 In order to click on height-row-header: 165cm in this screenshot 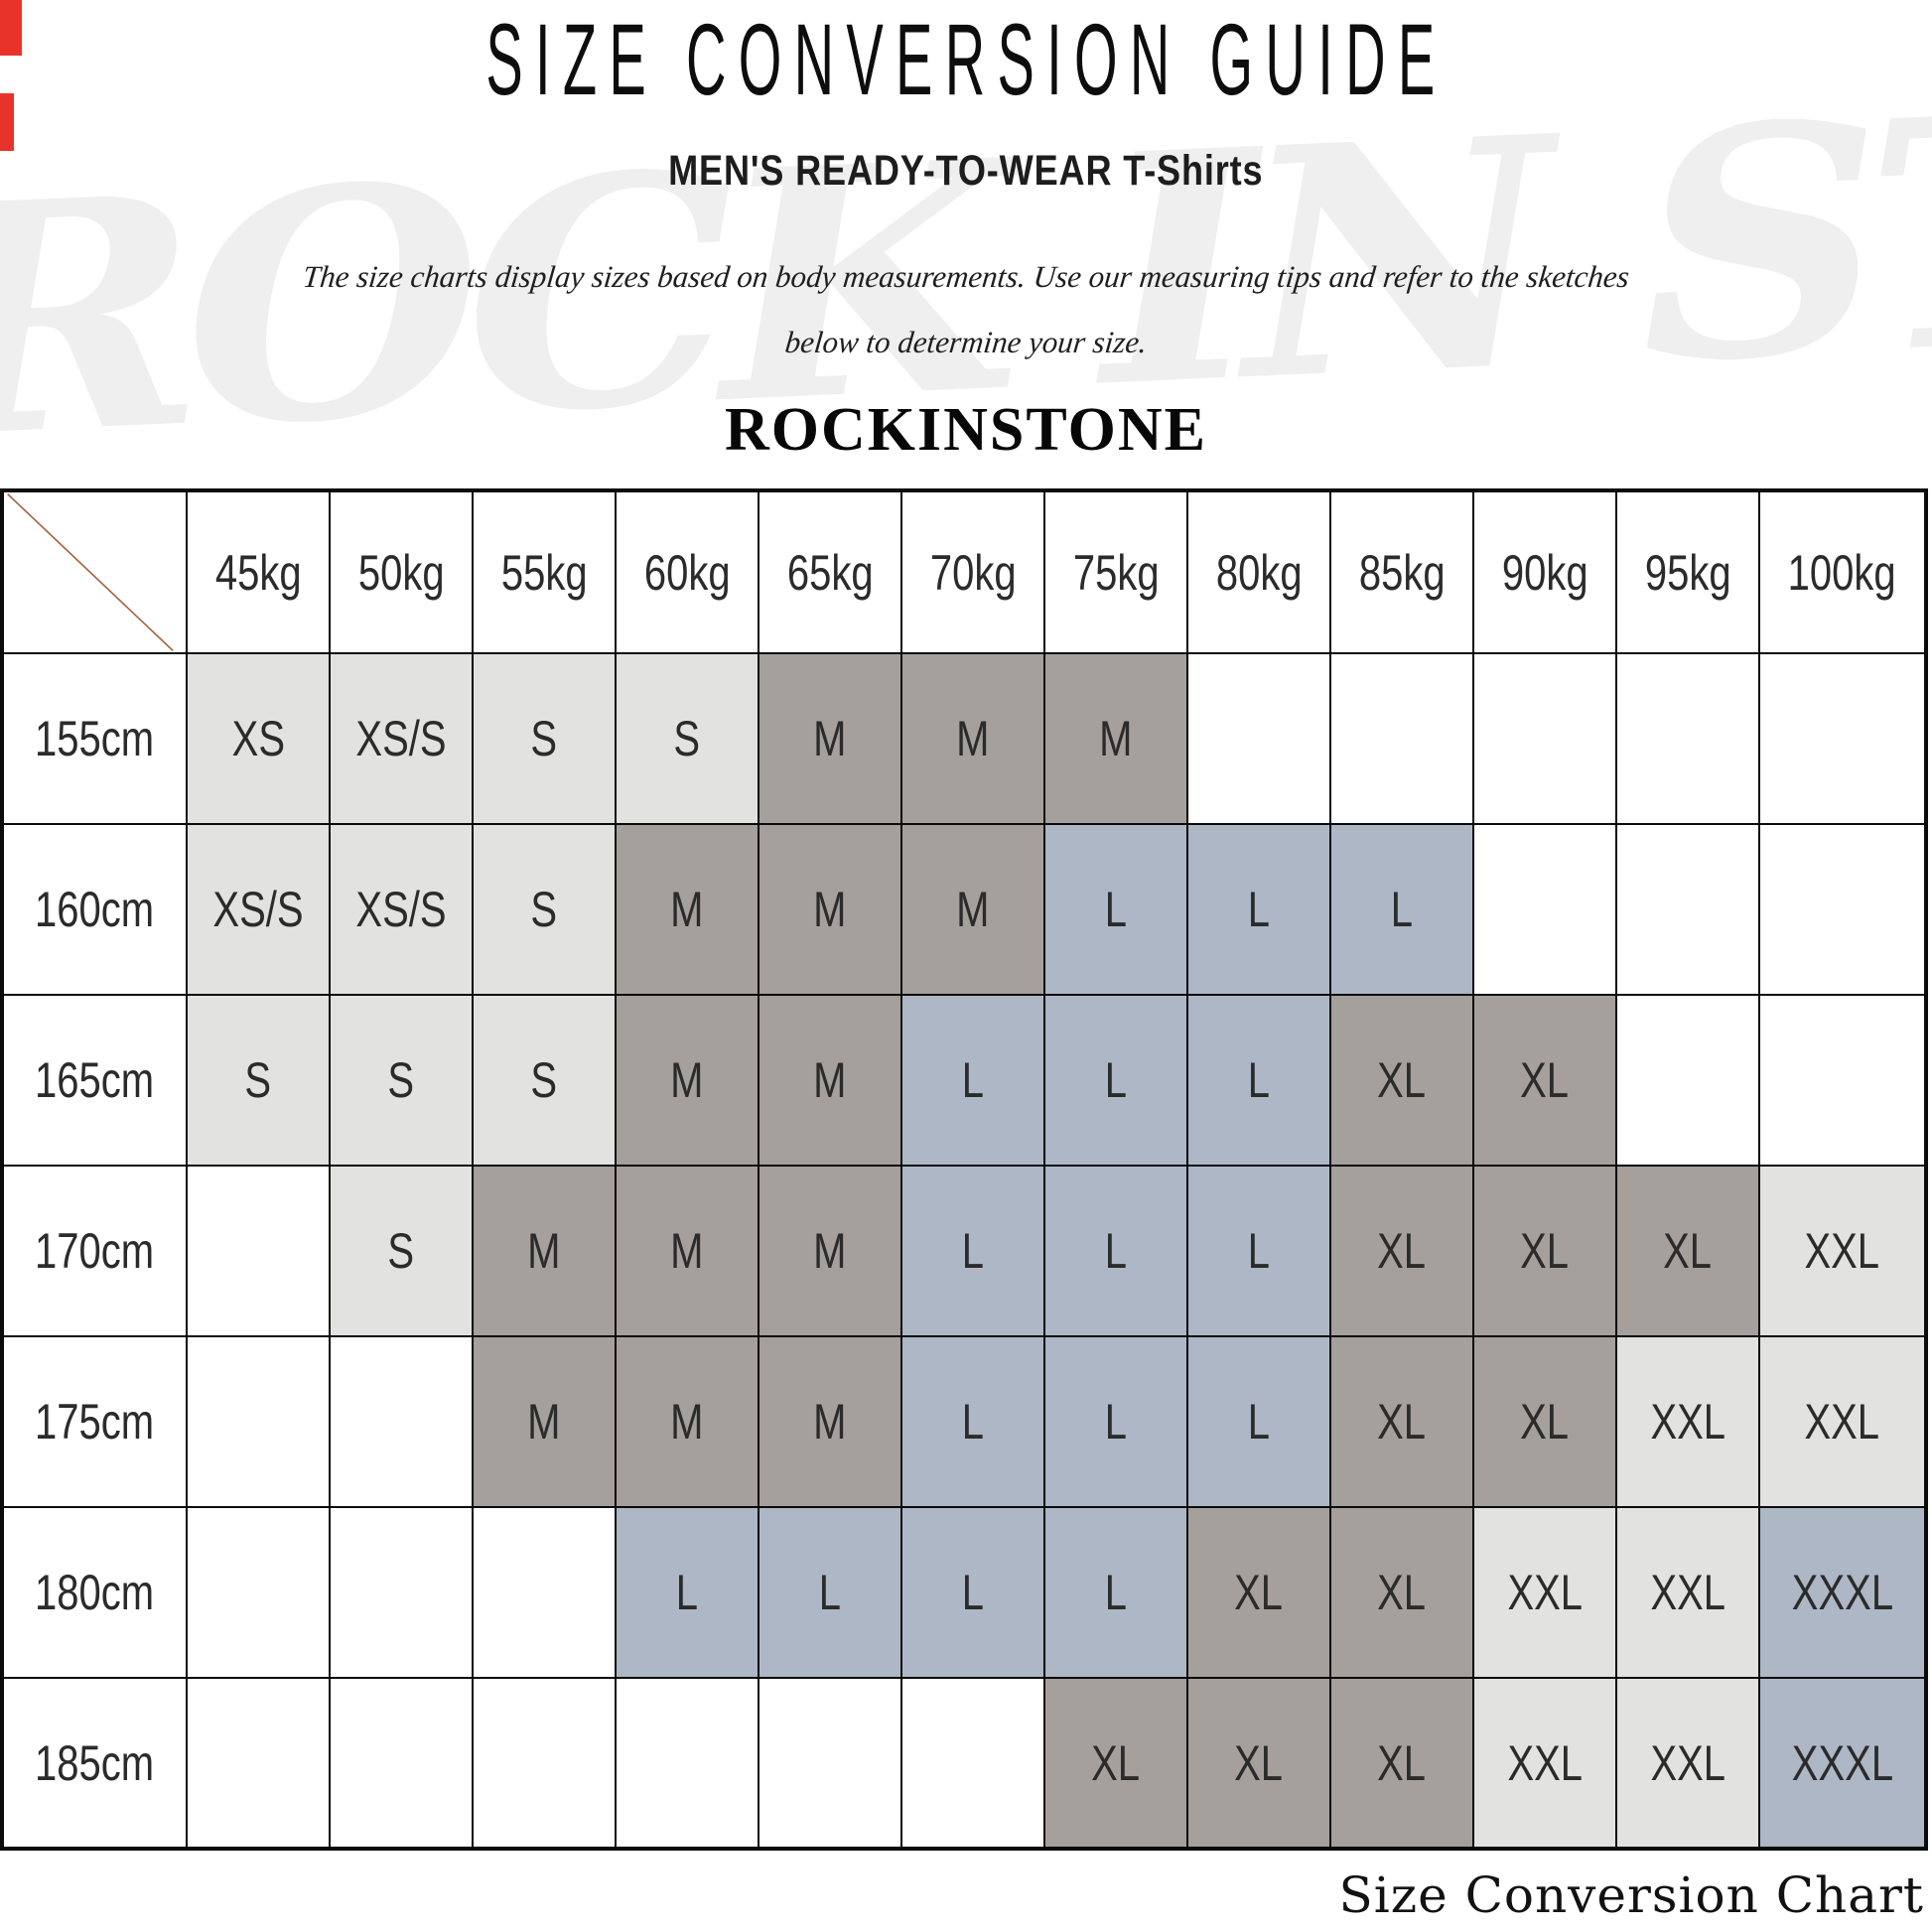, I will do `click(95, 1080)`.